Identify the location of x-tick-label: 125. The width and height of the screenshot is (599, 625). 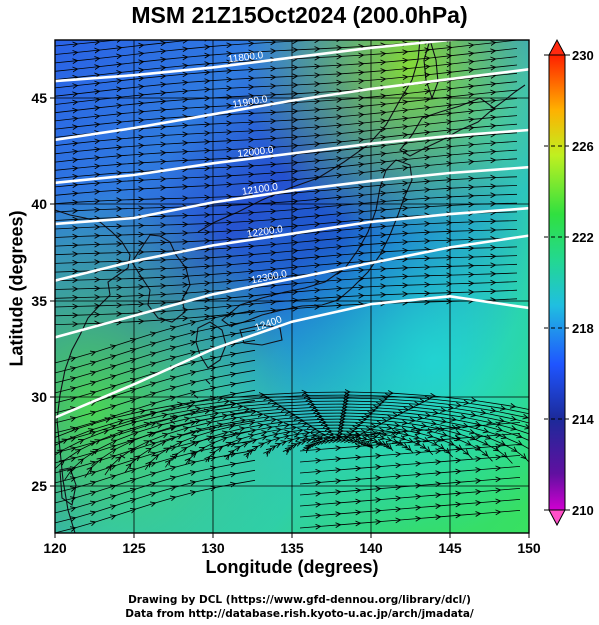
(134, 548).